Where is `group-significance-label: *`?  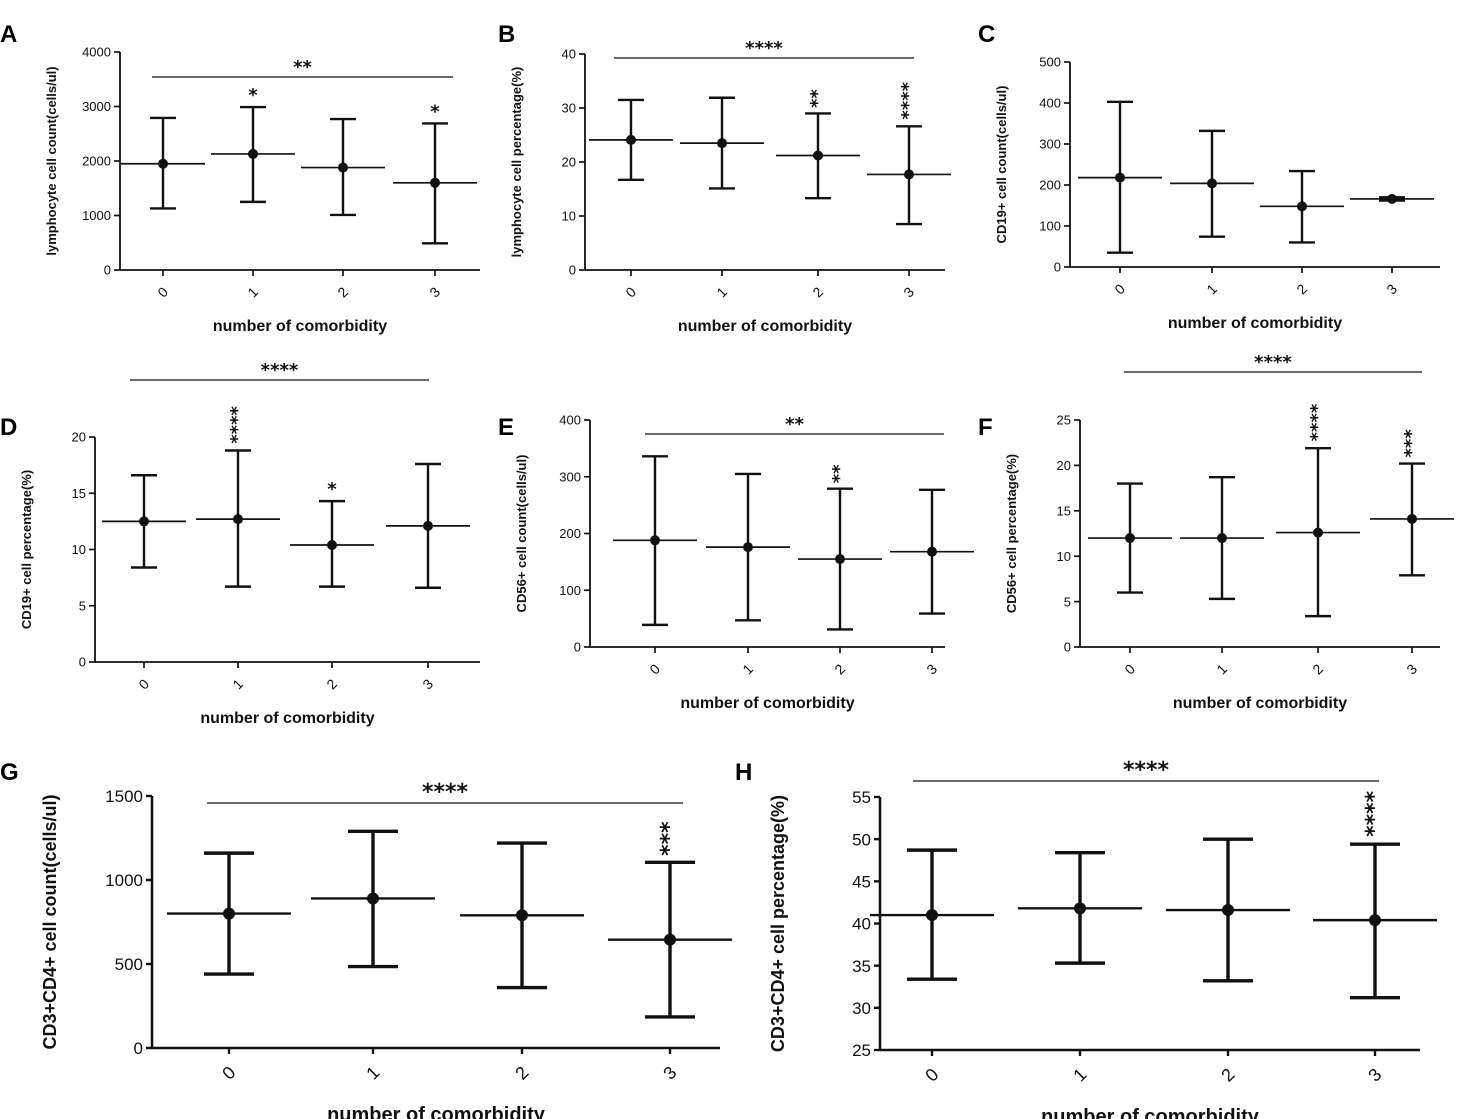
group-significance-label: * is located at coordinates (253, 95).